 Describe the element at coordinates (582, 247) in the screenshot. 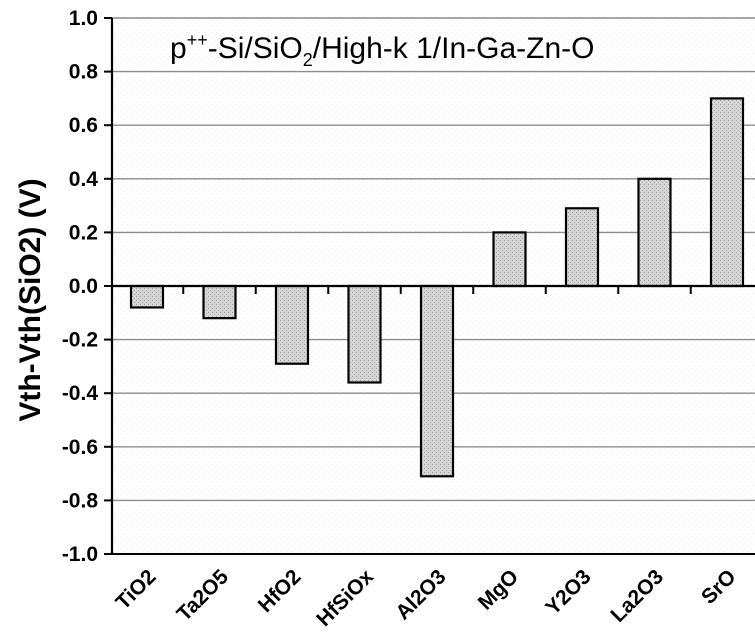

I see `bar-y2o3` at that location.